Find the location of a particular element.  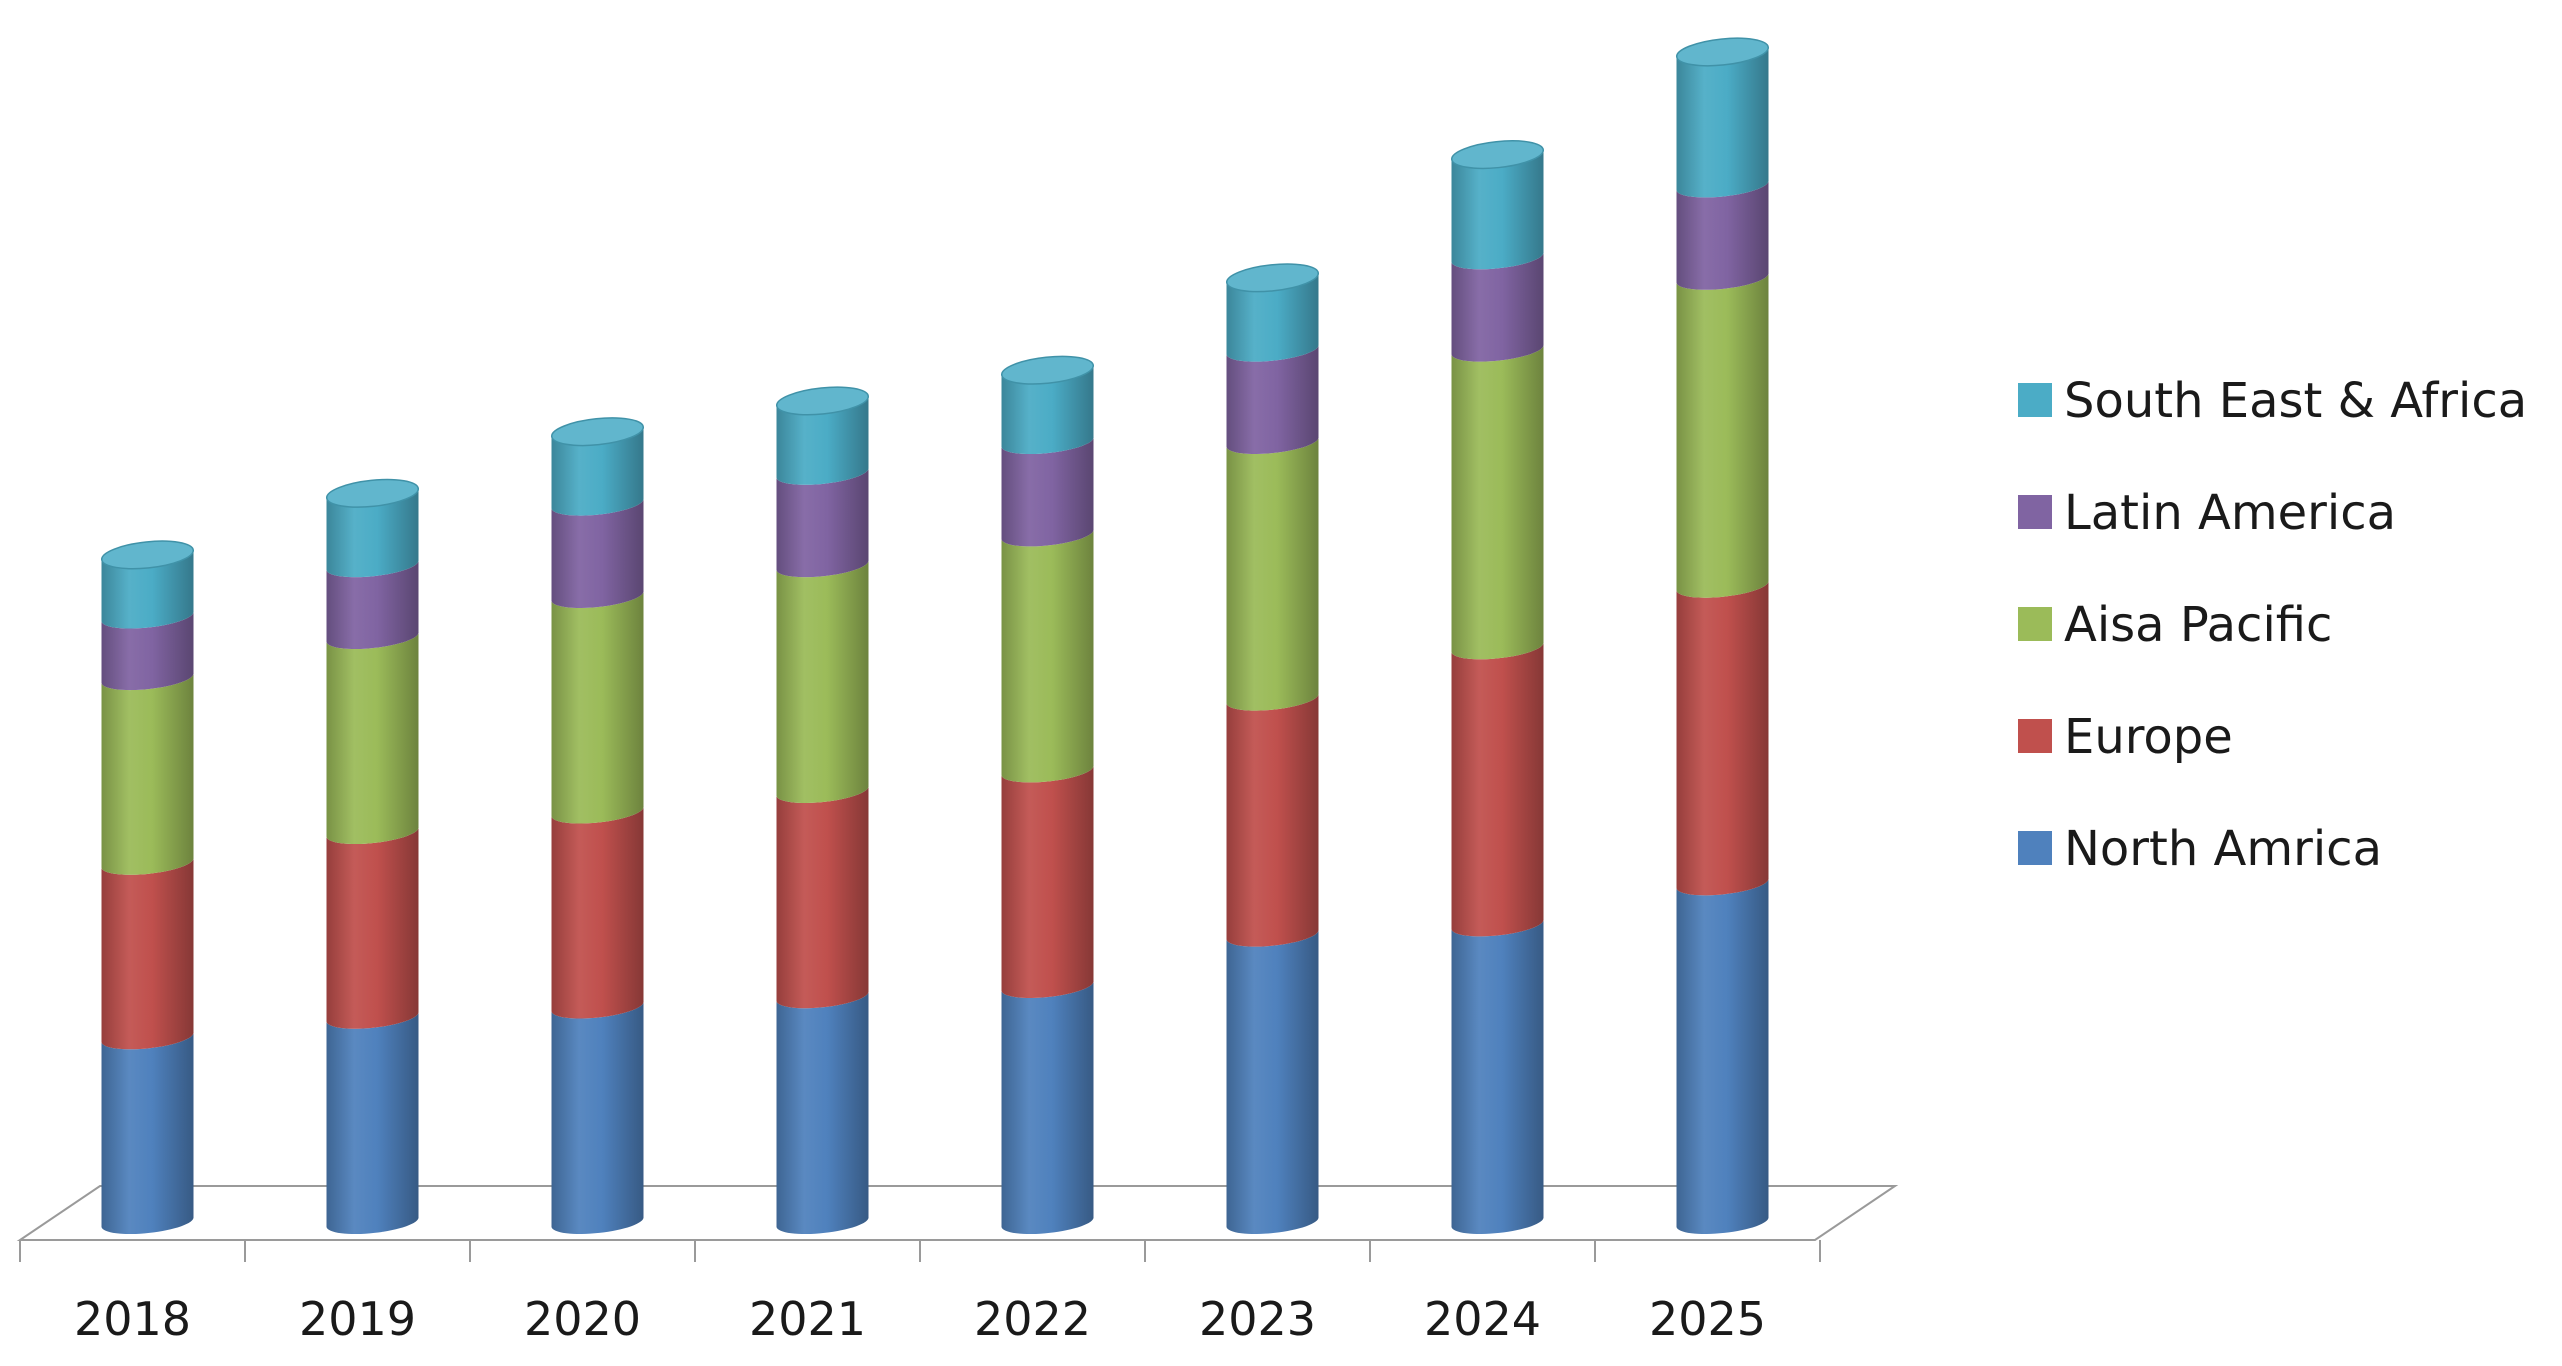

bar-2022-latin-america is located at coordinates (1047, 492).